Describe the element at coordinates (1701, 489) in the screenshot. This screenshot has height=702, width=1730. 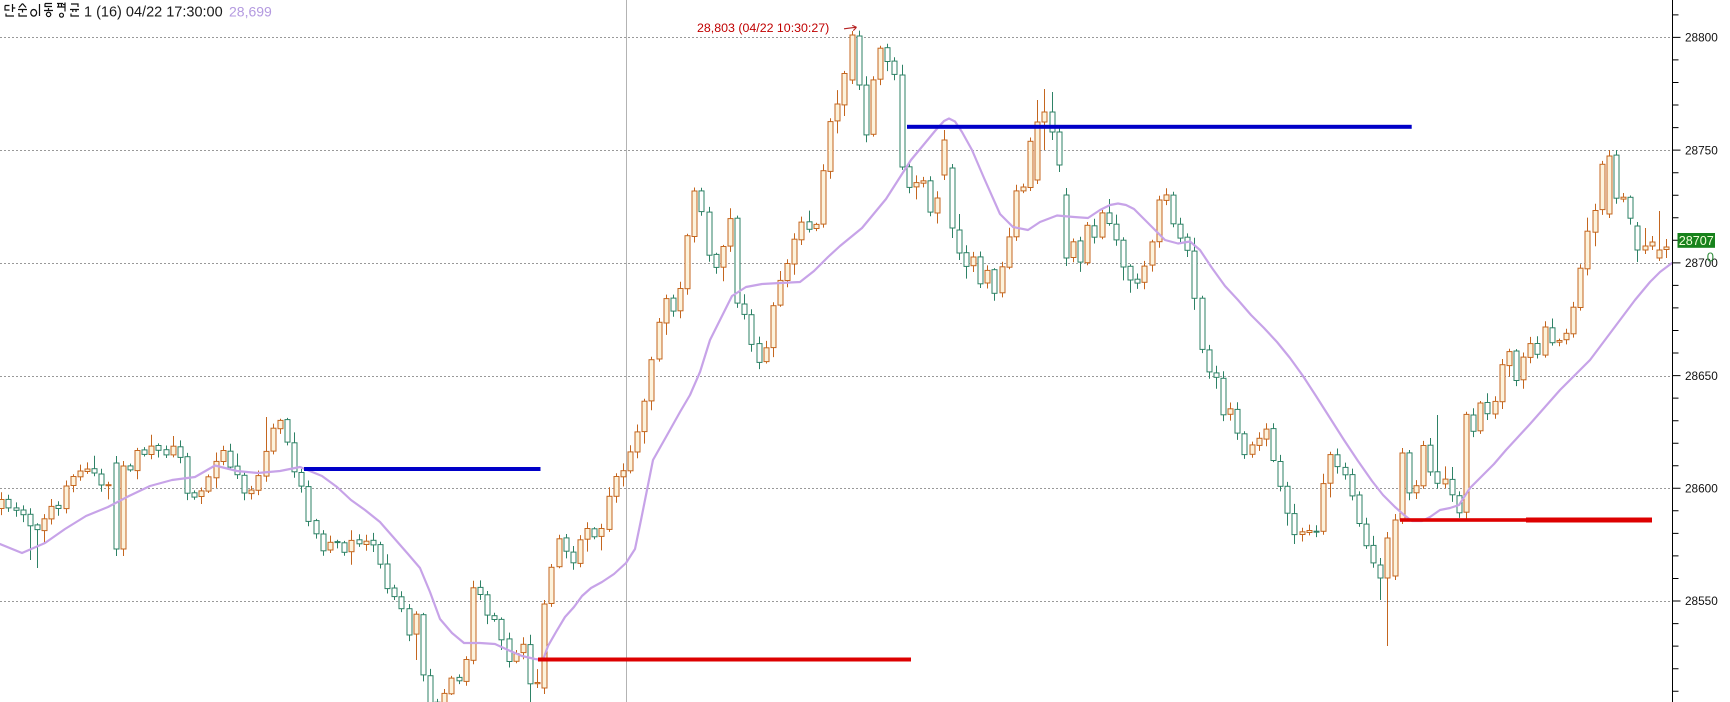
I see `svg-text: 28600` at that location.